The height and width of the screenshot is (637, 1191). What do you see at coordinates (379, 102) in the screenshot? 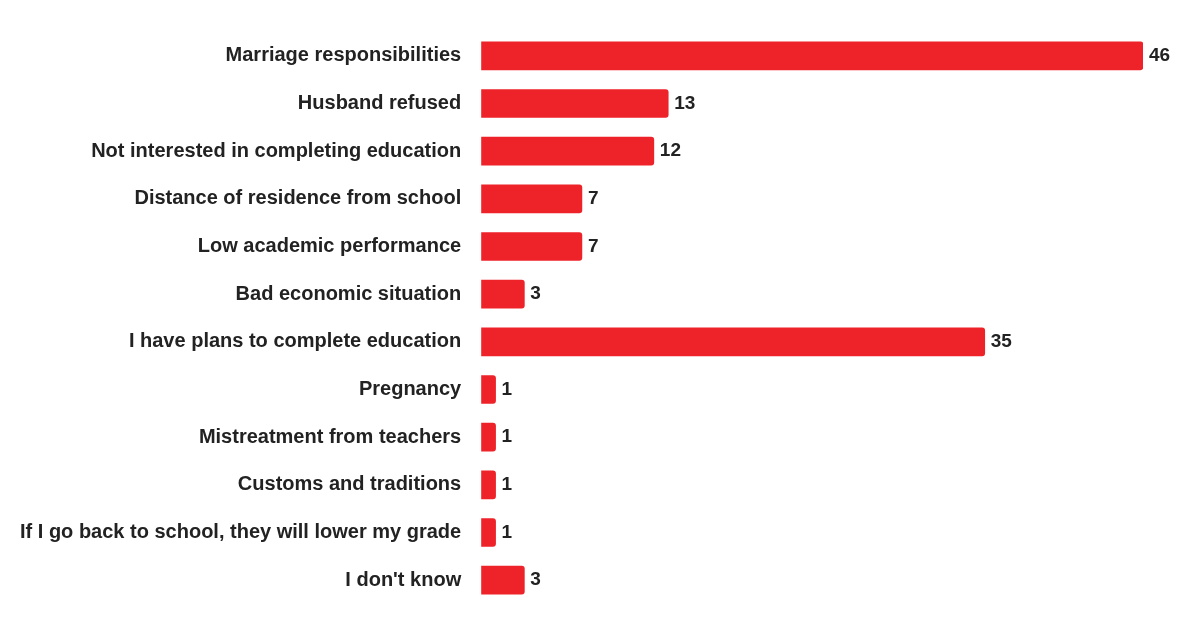
I see `y-tick-label: Husband refused` at bounding box center [379, 102].